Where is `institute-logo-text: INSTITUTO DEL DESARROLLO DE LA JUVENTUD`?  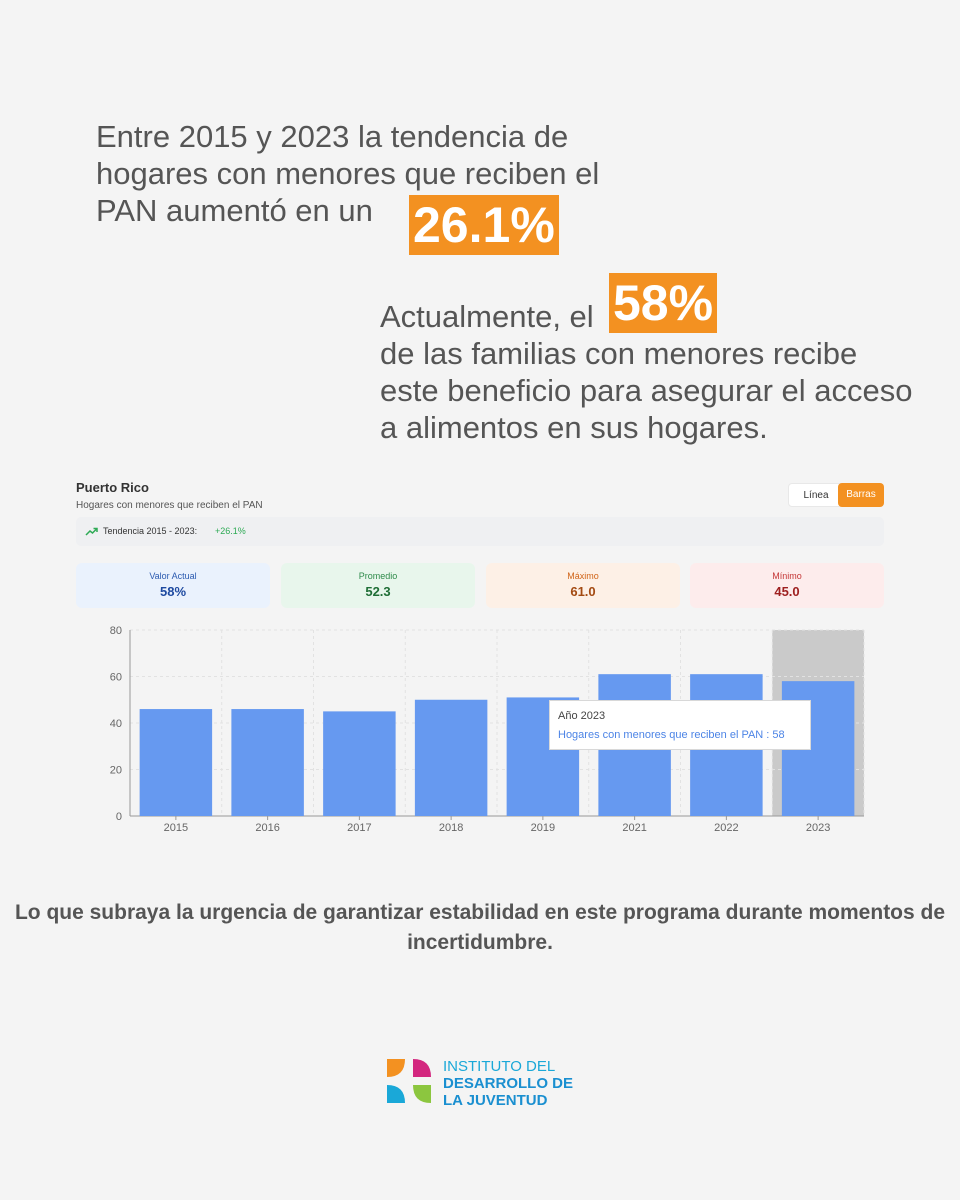
institute-logo-text: INSTITUTO DEL DESARROLLO DE LA JUVENTUD is located at coordinates (508, 1083).